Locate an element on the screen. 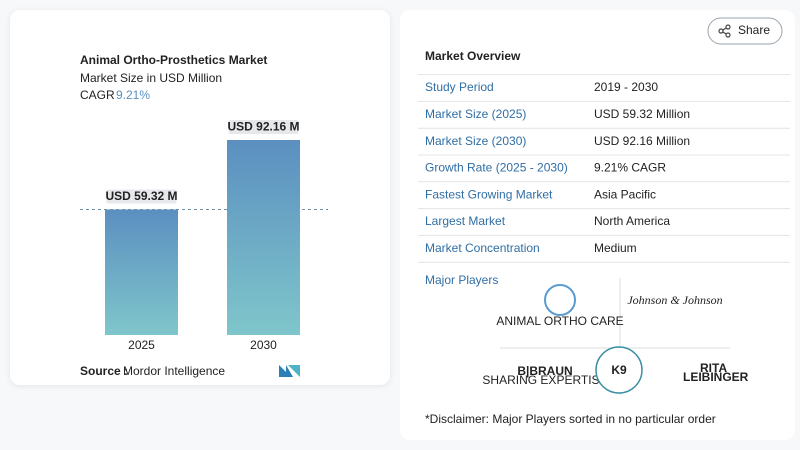 Image resolution: width=800 pixels, height=450 pixels. row-label: Largest Market is located at coordinates (465, 221).